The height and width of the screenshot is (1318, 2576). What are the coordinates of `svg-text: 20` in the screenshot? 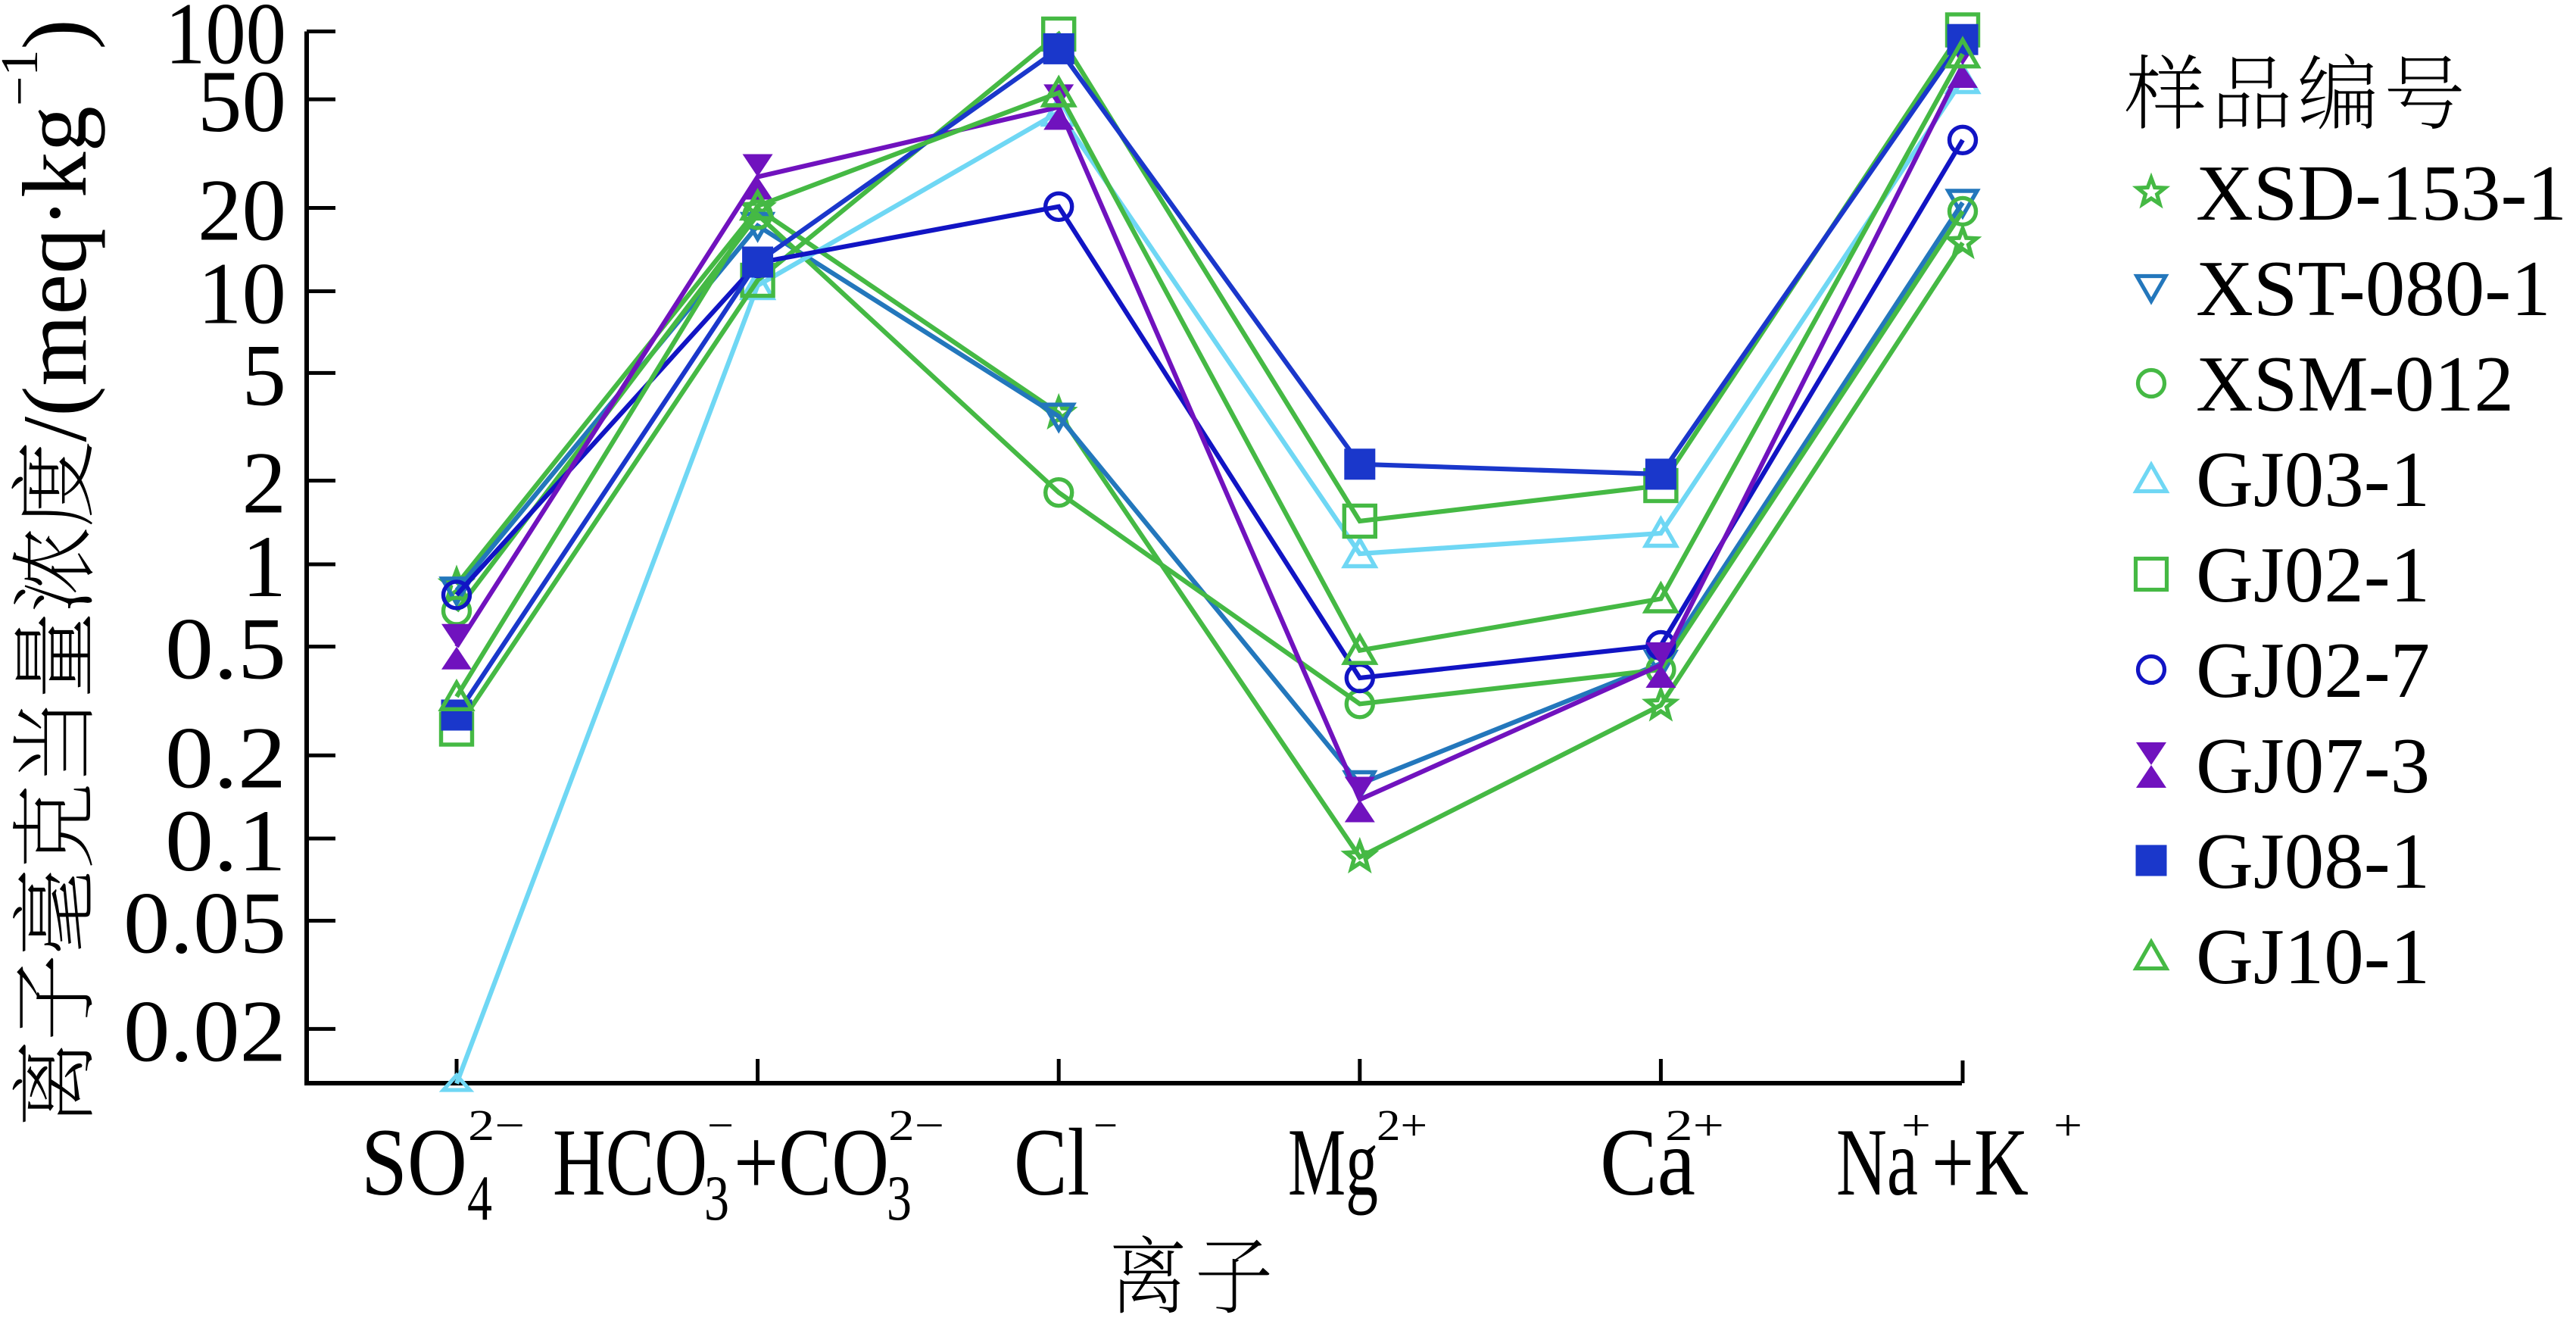 It's located at (242, 211).